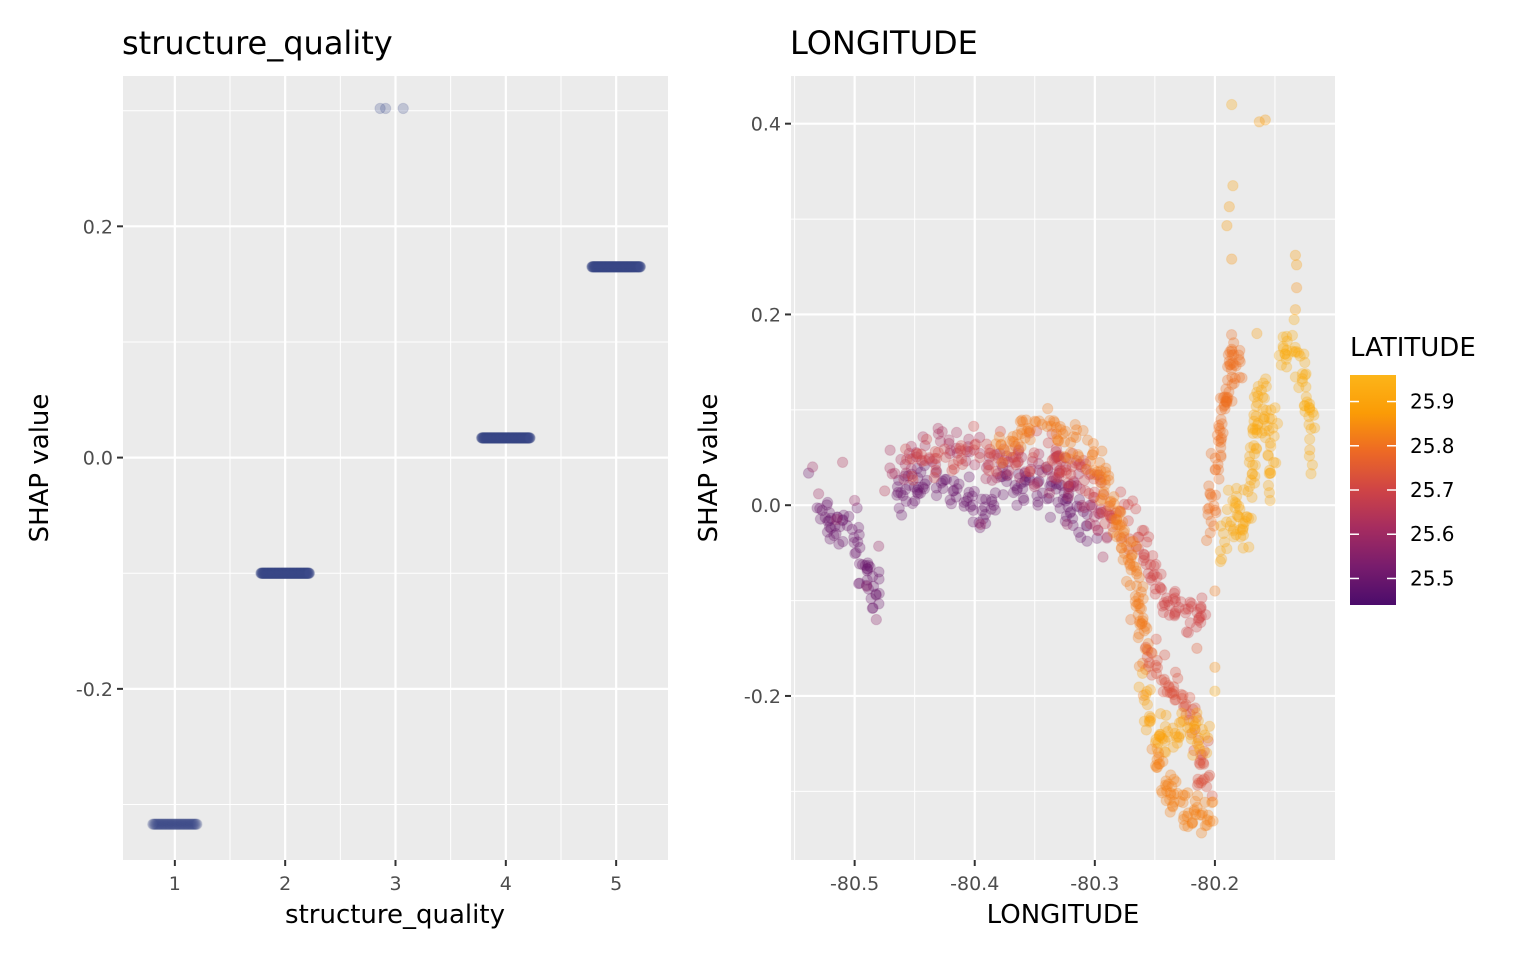 The image size is (1536, 960). Describe the element at coordinates (98, 227) in the screenshot. I see `y-tick-label: 0.2` at that location.